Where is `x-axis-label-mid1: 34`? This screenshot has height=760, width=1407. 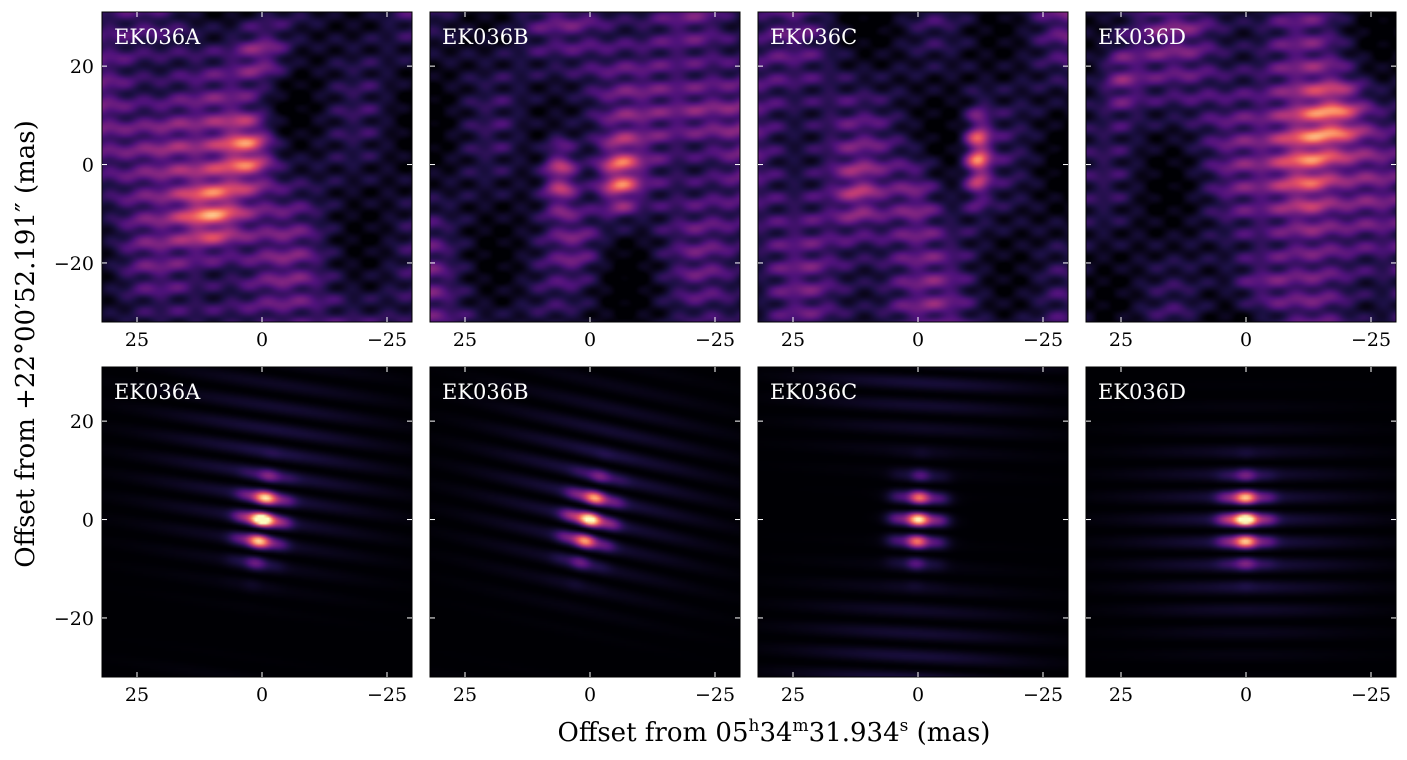
x-axis-label-mid1: 34 is located at coordinates (775, 733).